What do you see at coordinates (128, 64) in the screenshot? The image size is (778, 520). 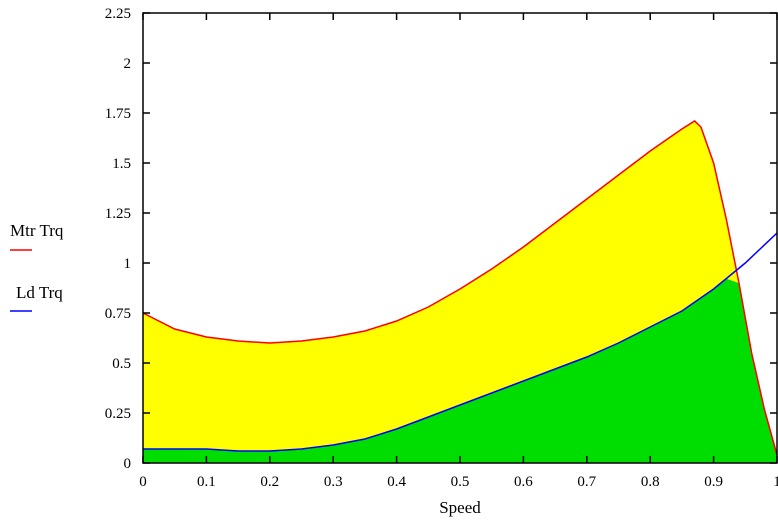 I see `y-tick-label: 2` at bounding box center [128, 64].